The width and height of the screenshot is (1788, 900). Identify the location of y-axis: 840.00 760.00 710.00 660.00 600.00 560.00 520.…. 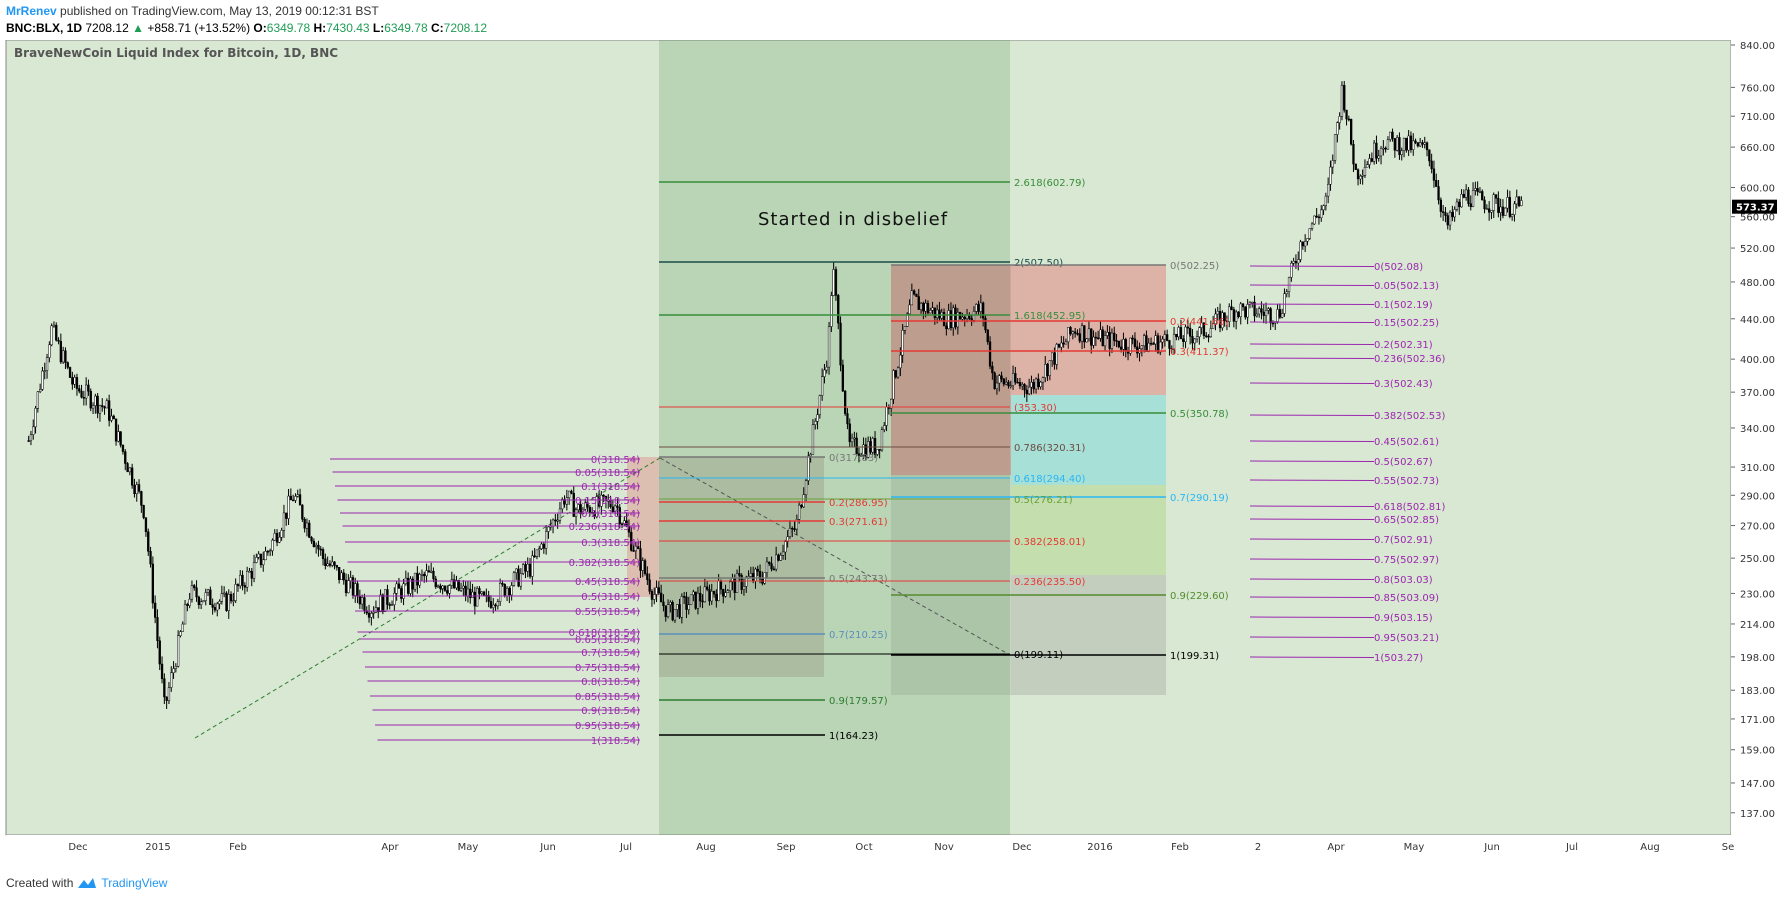
(1759, 437).